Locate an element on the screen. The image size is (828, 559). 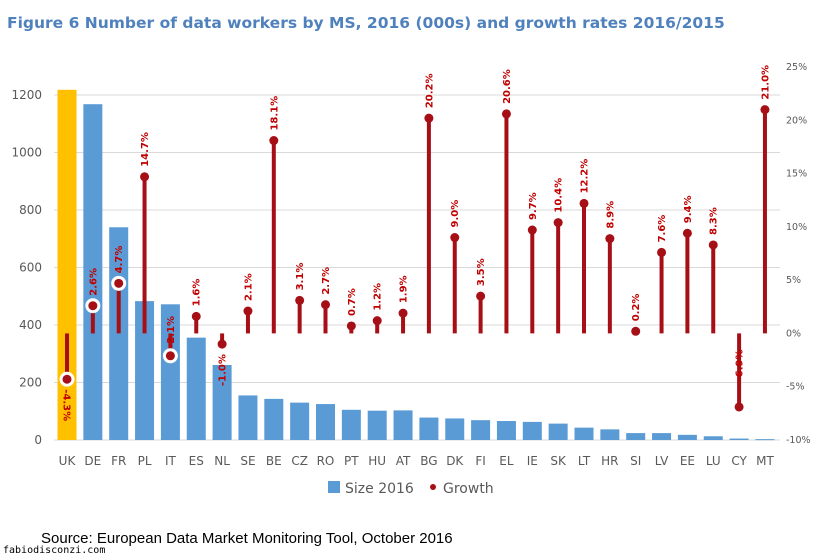
x-tick-label: RO is located at coordinates (326, 461).